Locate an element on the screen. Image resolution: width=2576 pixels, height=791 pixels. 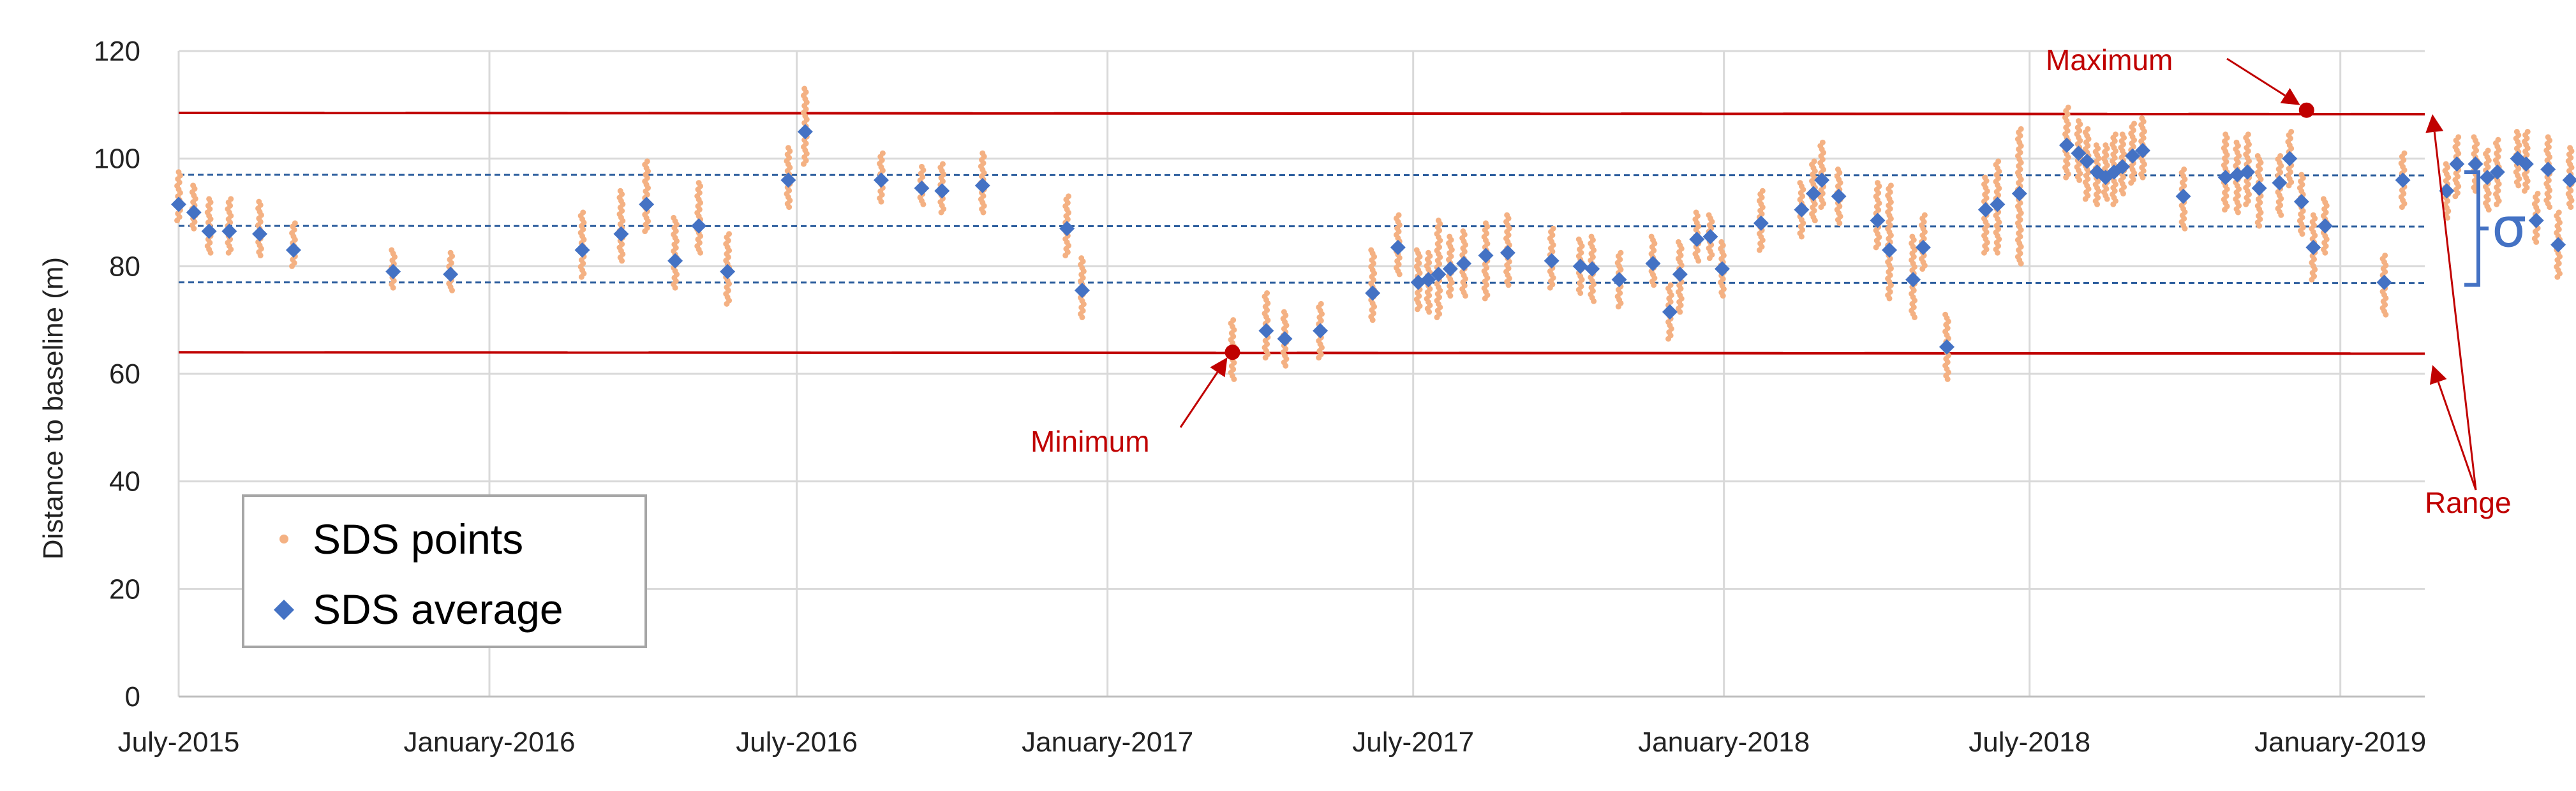
y-tick-label: 120 is located at coordinates (117, 51).